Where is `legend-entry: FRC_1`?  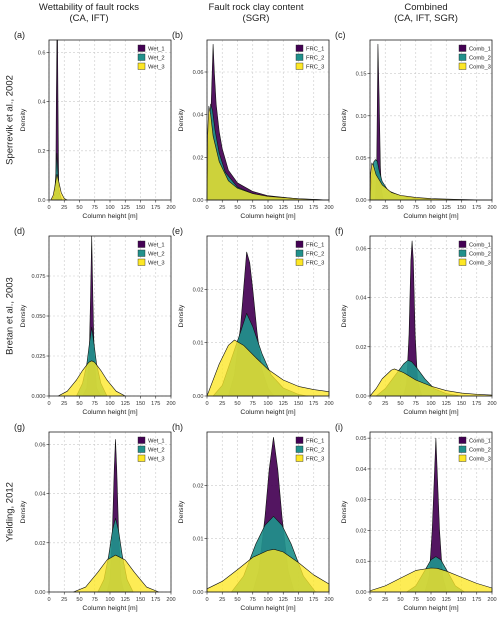 legend-entry: FRC_1 is located at coordinates (315, 442).